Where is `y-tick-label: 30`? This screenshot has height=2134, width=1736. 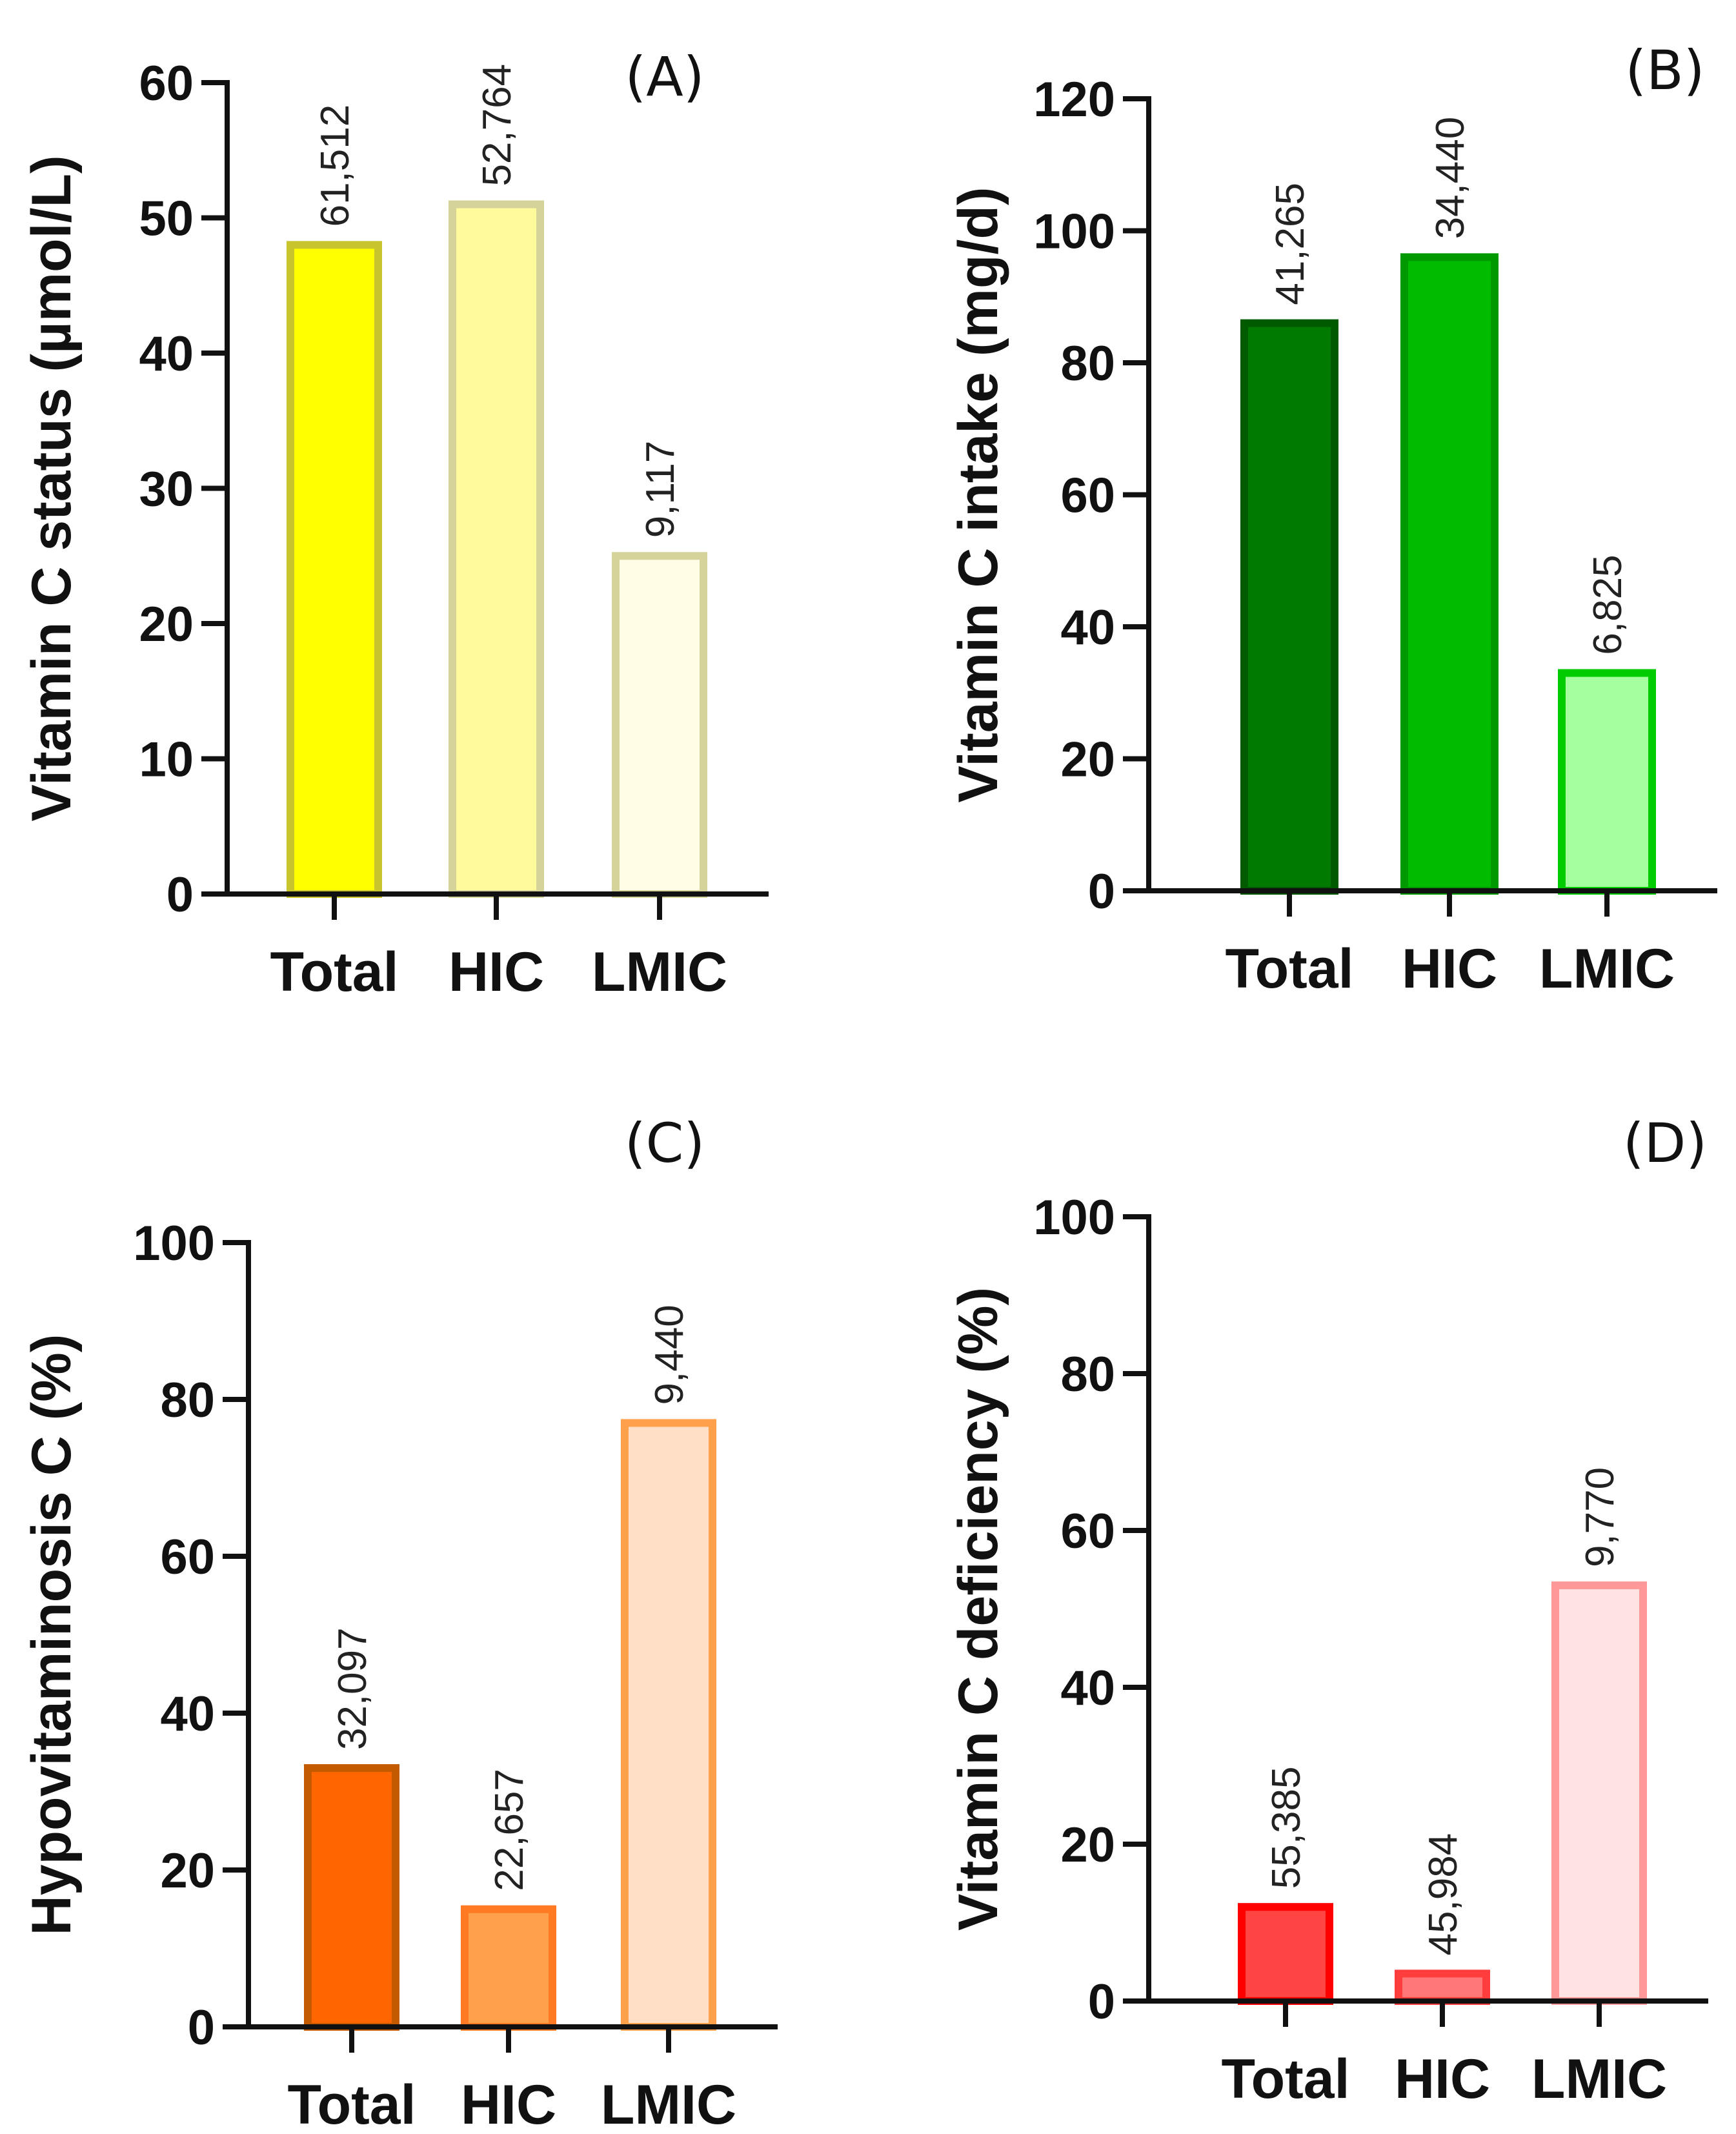
y-tick-label: 30 is located at coordinates (166, 489).